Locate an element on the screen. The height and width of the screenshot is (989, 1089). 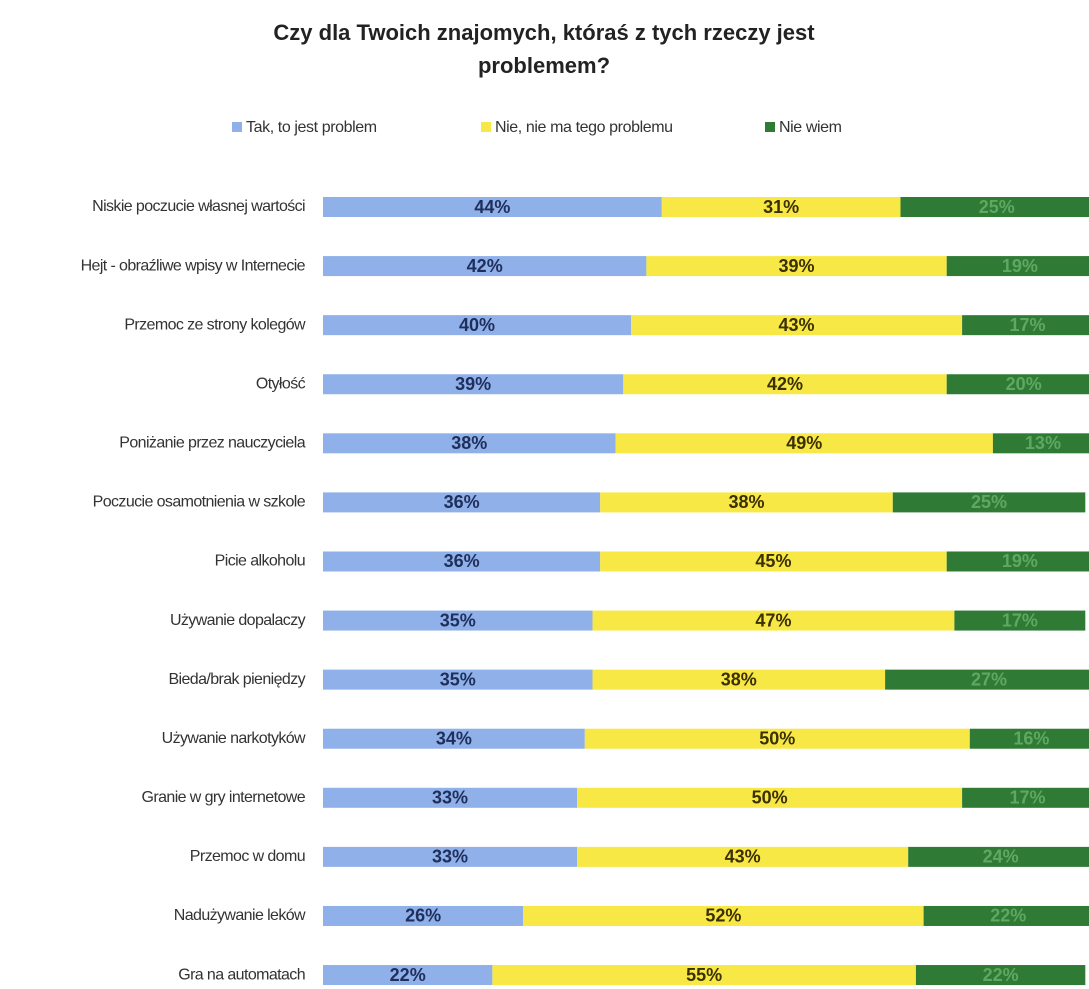
category-label: Przemoc ze strony kolegów is located at coordinates (215, 324).